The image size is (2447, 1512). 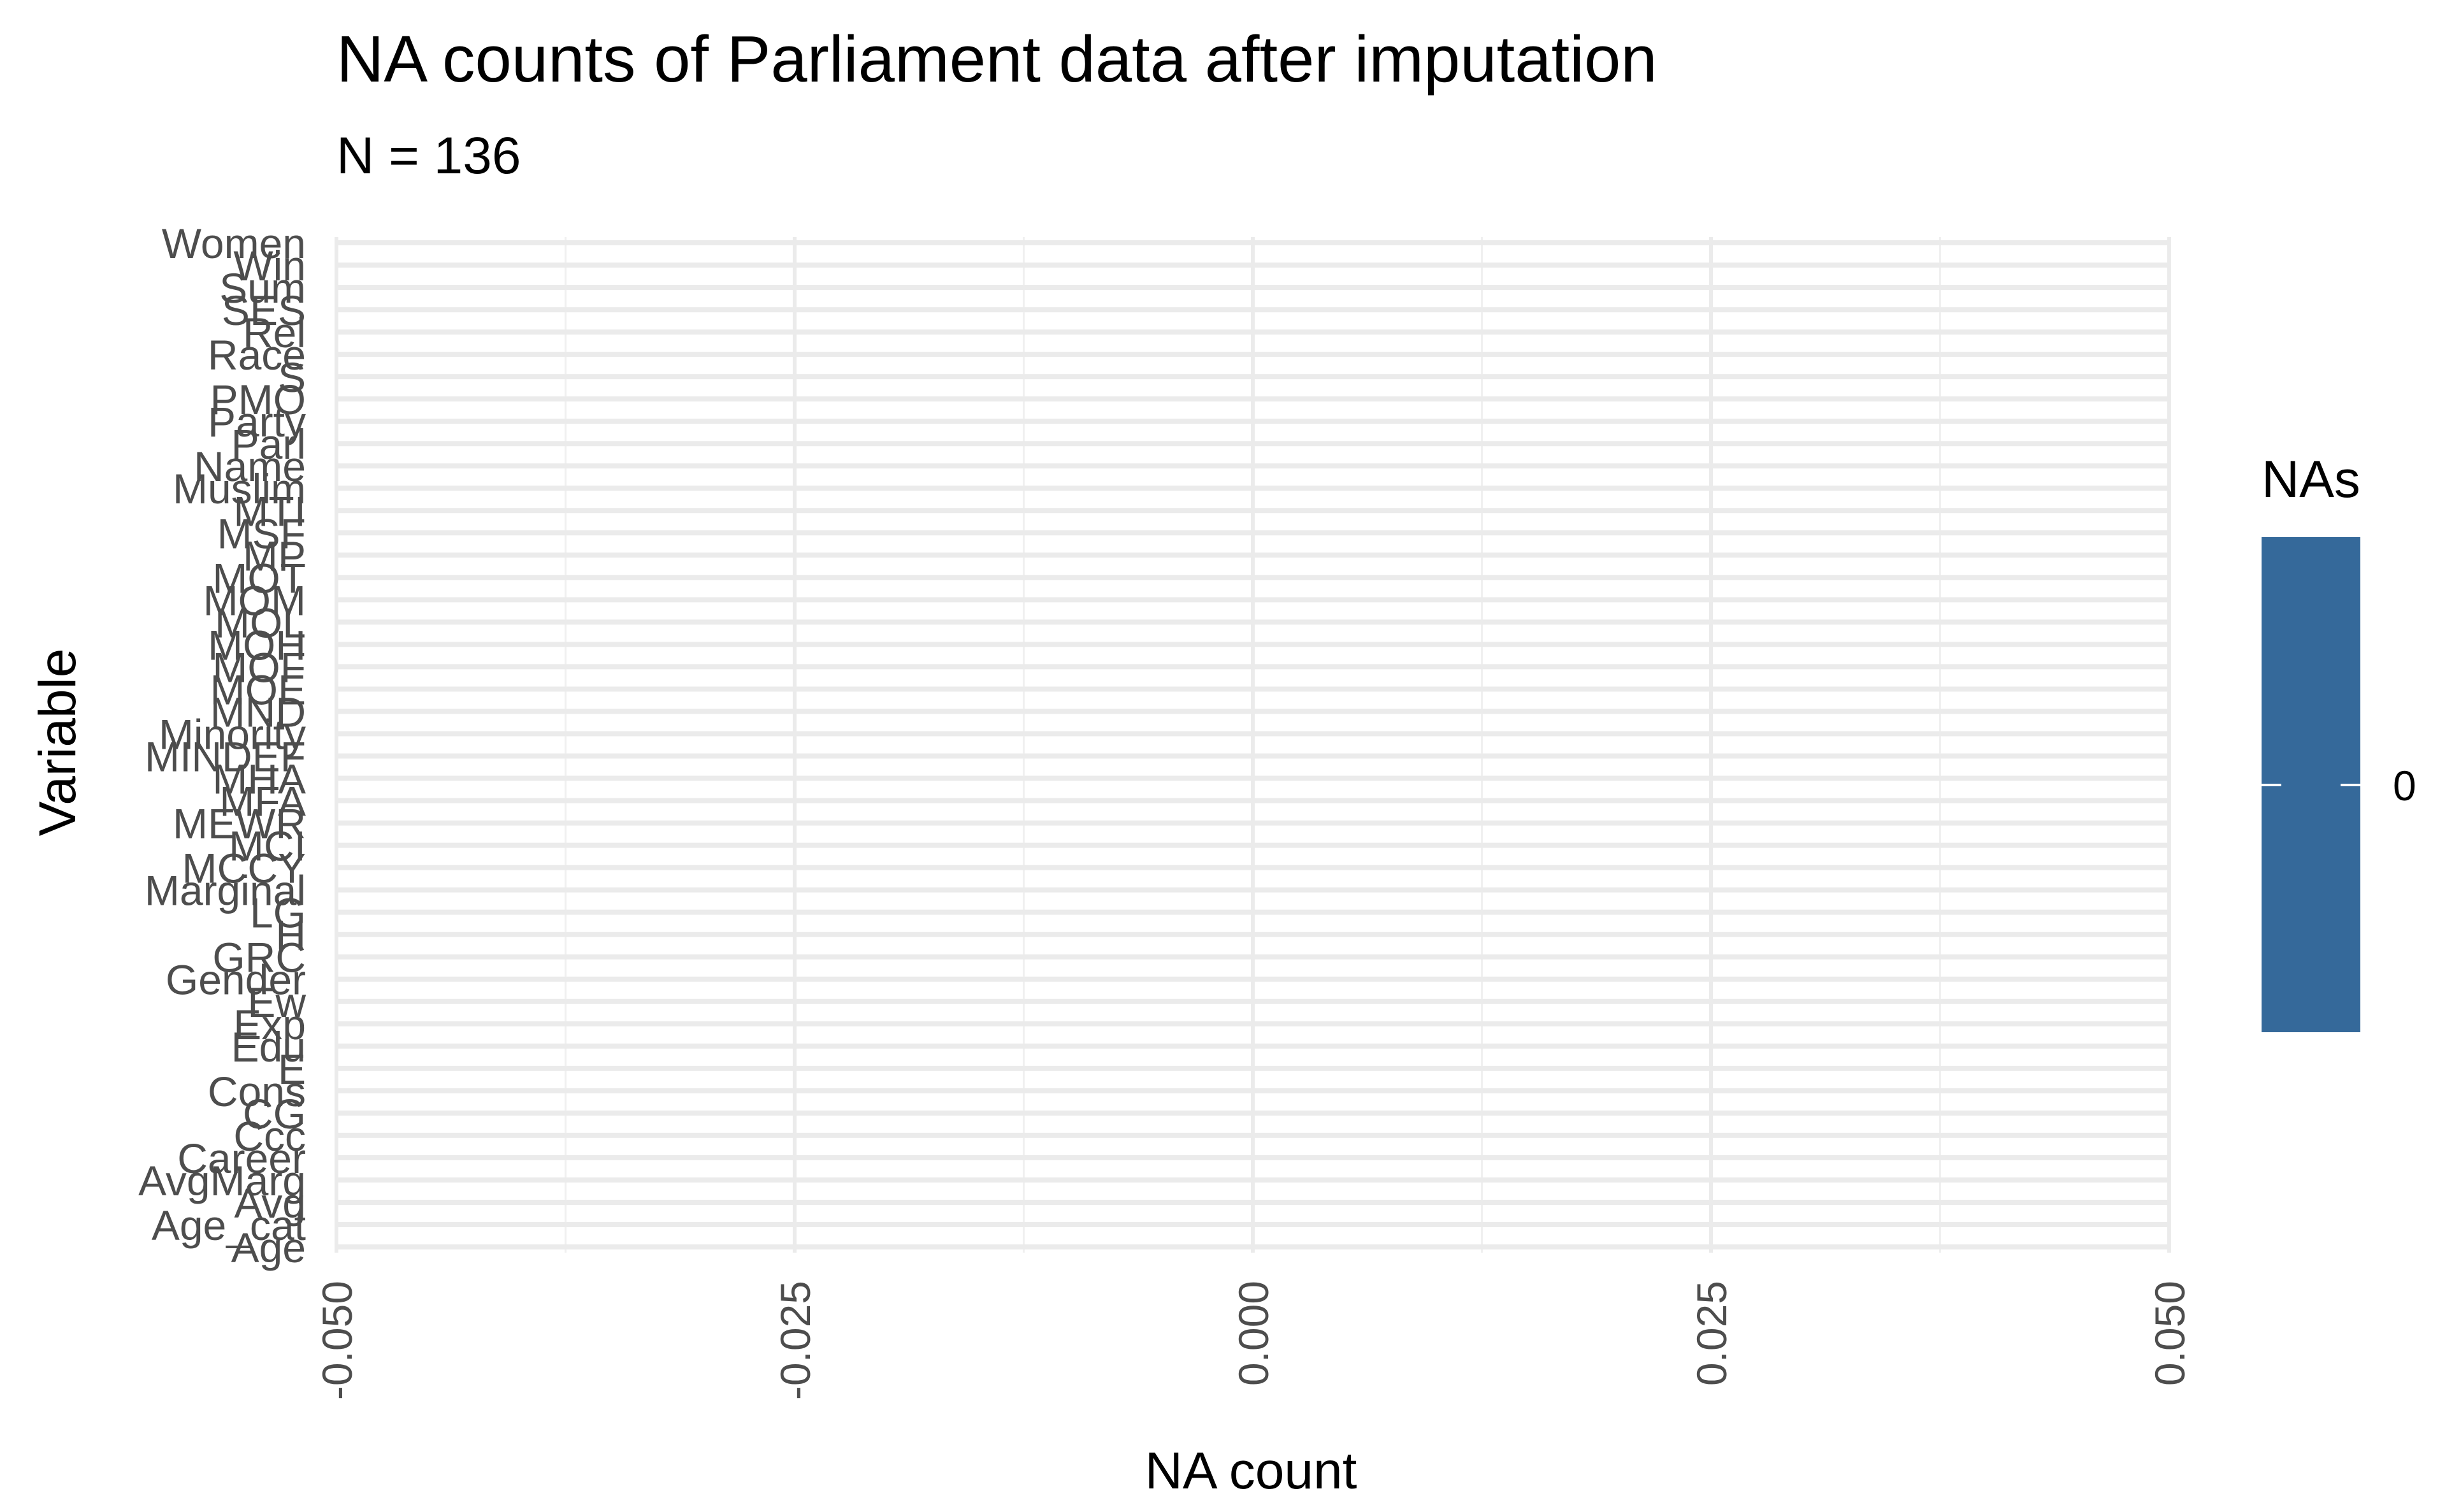 I want to click on y-tick-label: Sum, so click(x=262, y=288).